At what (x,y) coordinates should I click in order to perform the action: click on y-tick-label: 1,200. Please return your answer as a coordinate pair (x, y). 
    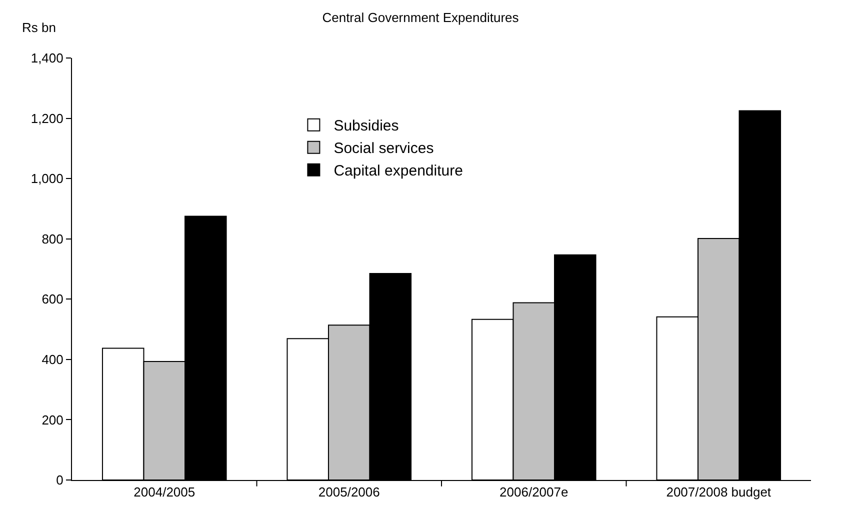
    Looking at the image, I should click on (47, 118).